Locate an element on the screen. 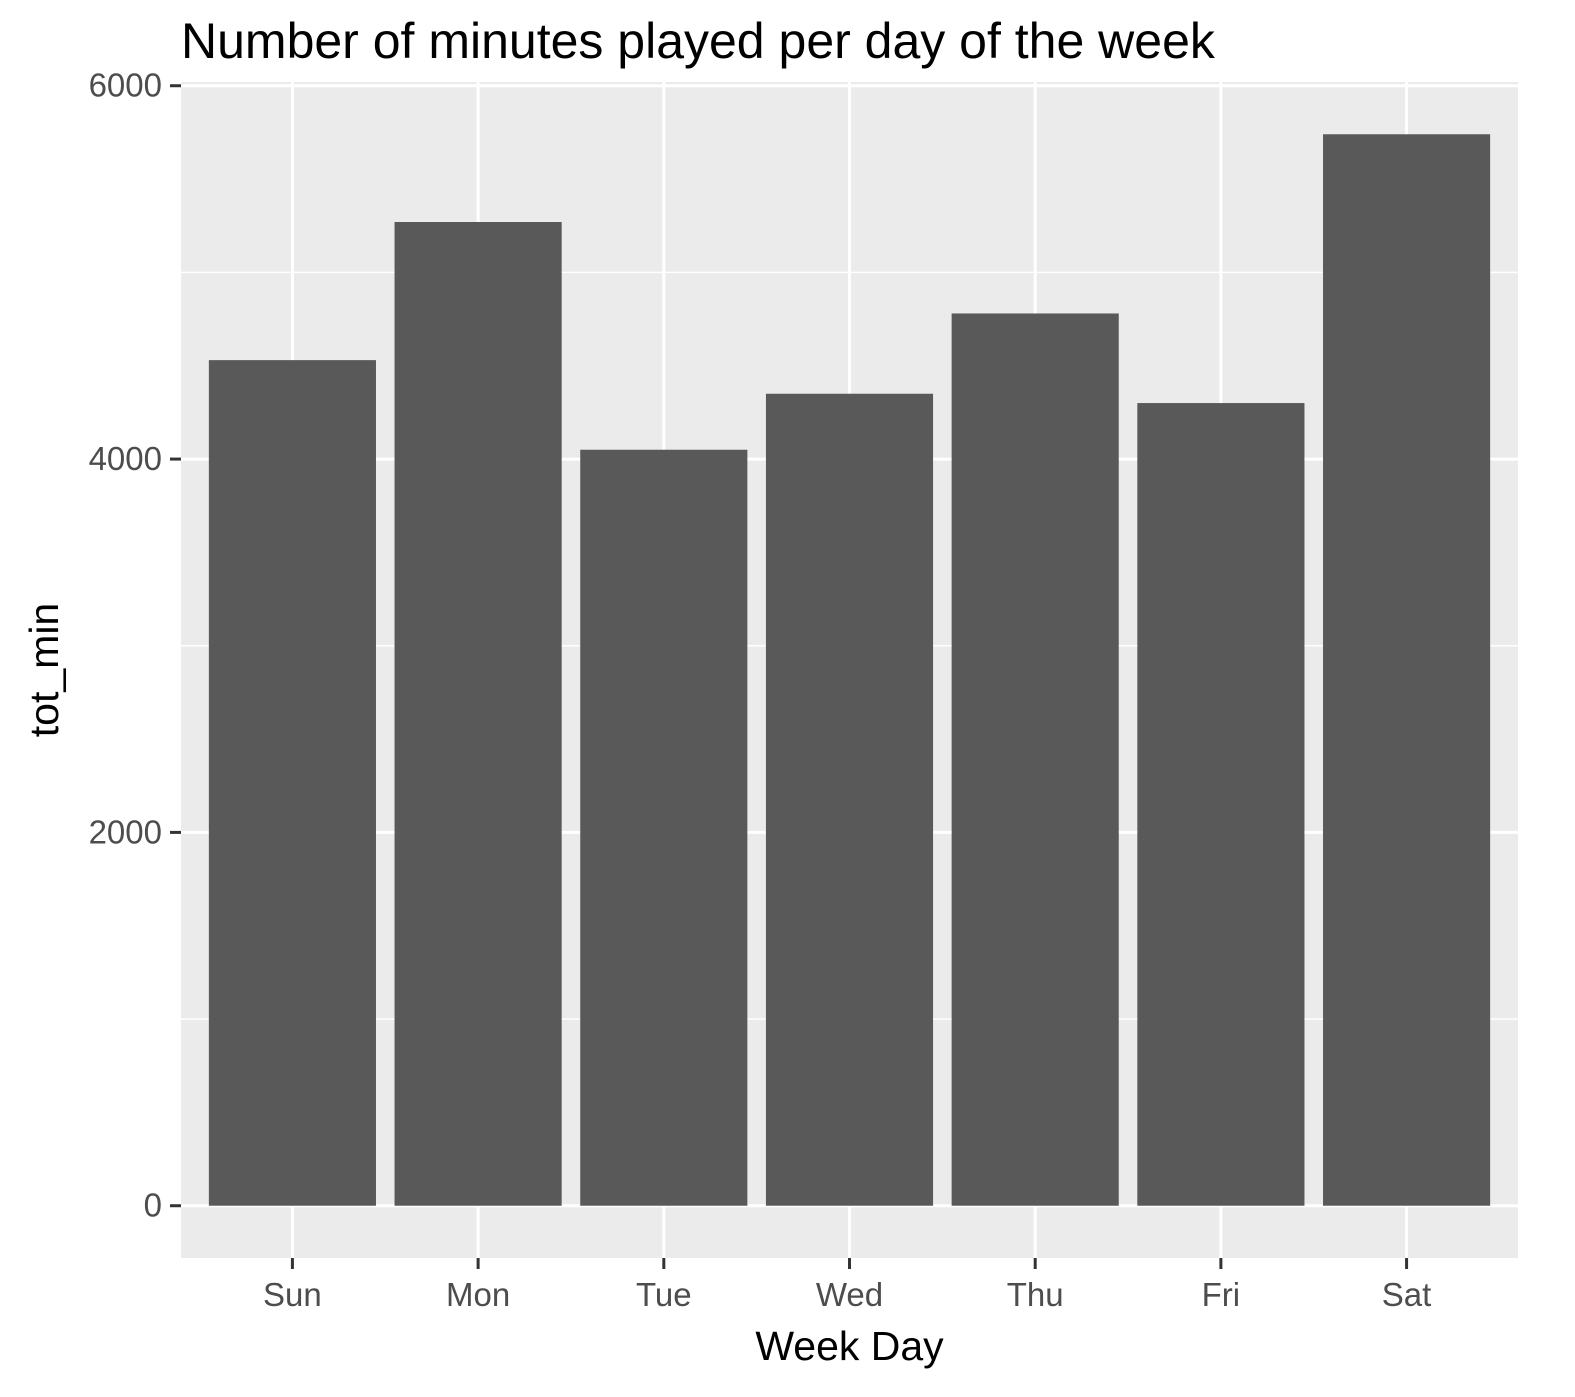 The height and width of the screenshot is (1397, 1575). x-tick-label: Fri is located at coordinates (1221, 1294).